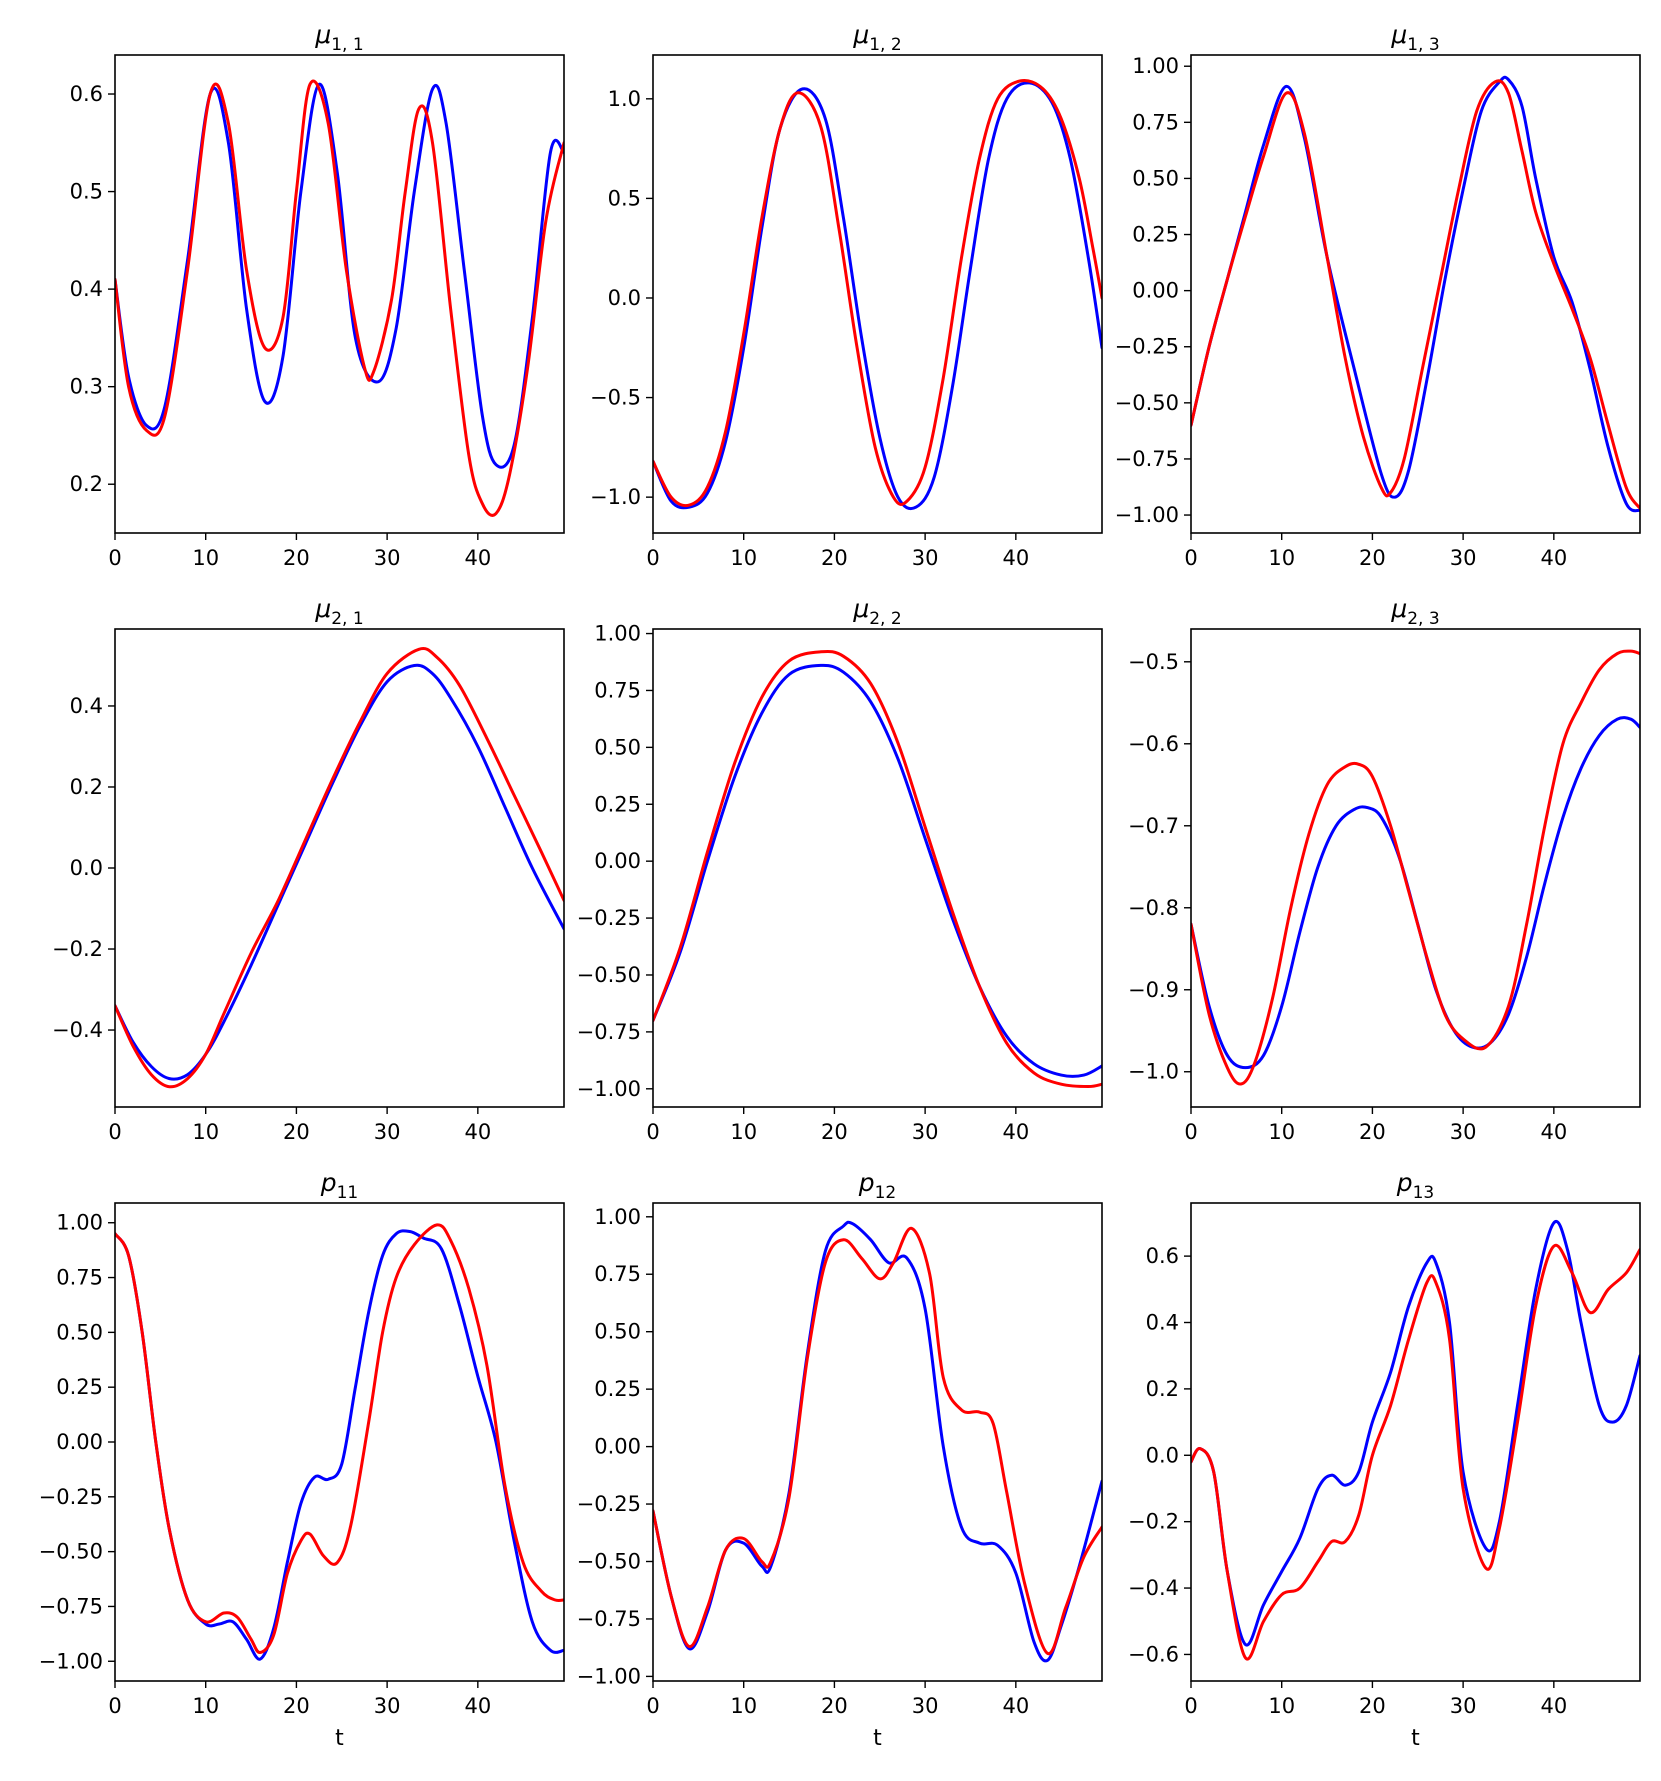  I want to click on y-tick-label: −0.8, so click(1153, 908).